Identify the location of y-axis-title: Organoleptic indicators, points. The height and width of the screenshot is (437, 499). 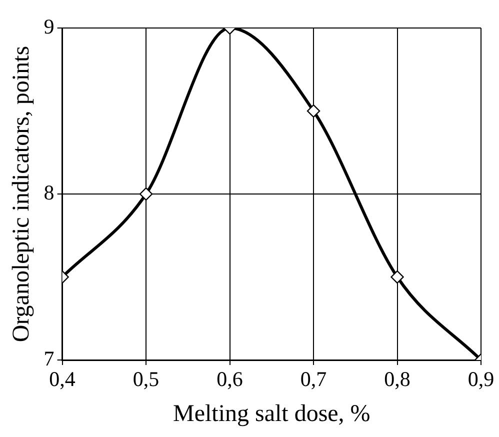
(21, 194).